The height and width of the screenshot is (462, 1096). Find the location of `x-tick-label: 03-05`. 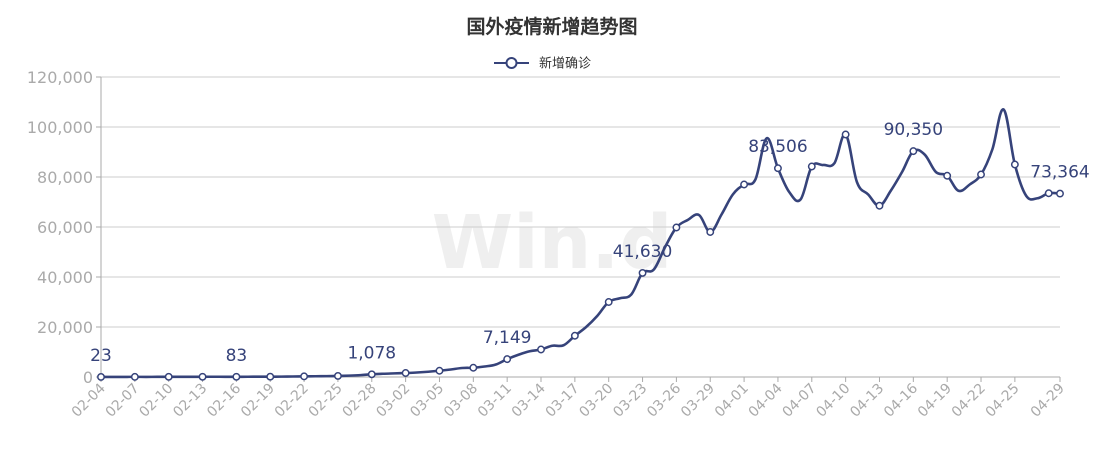

x-tick-label: 03-05 is located at coordinates (427, 401).